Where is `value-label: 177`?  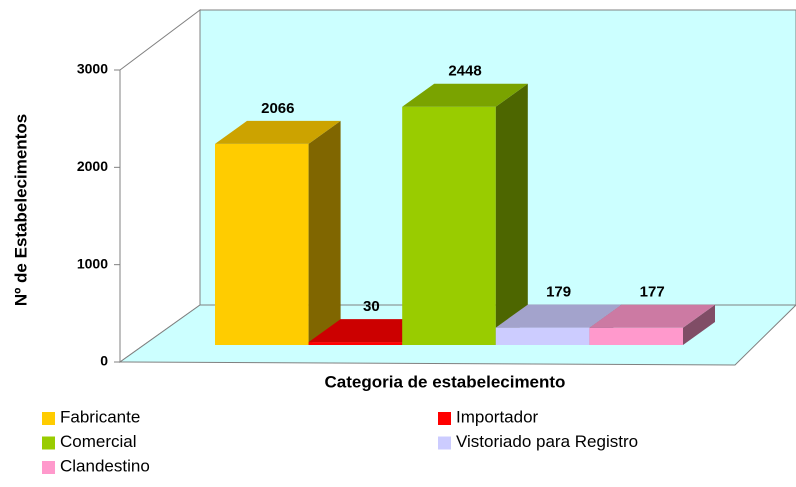
value-label: 177 is located at coordinates (652, 292).